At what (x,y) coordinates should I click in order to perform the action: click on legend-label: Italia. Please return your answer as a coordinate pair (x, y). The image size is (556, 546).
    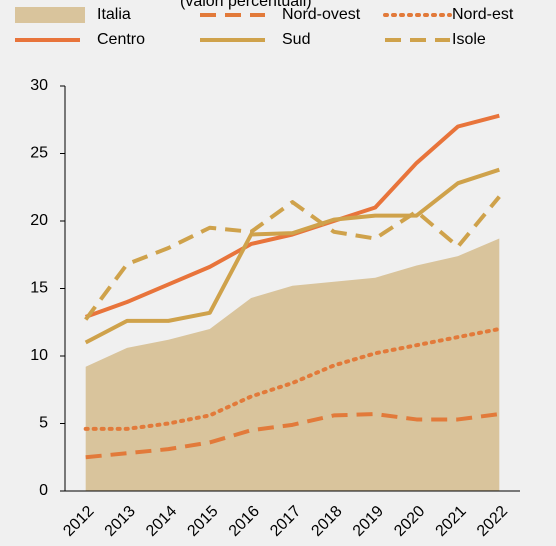
    Looking at the image, I should click on (114, 14).